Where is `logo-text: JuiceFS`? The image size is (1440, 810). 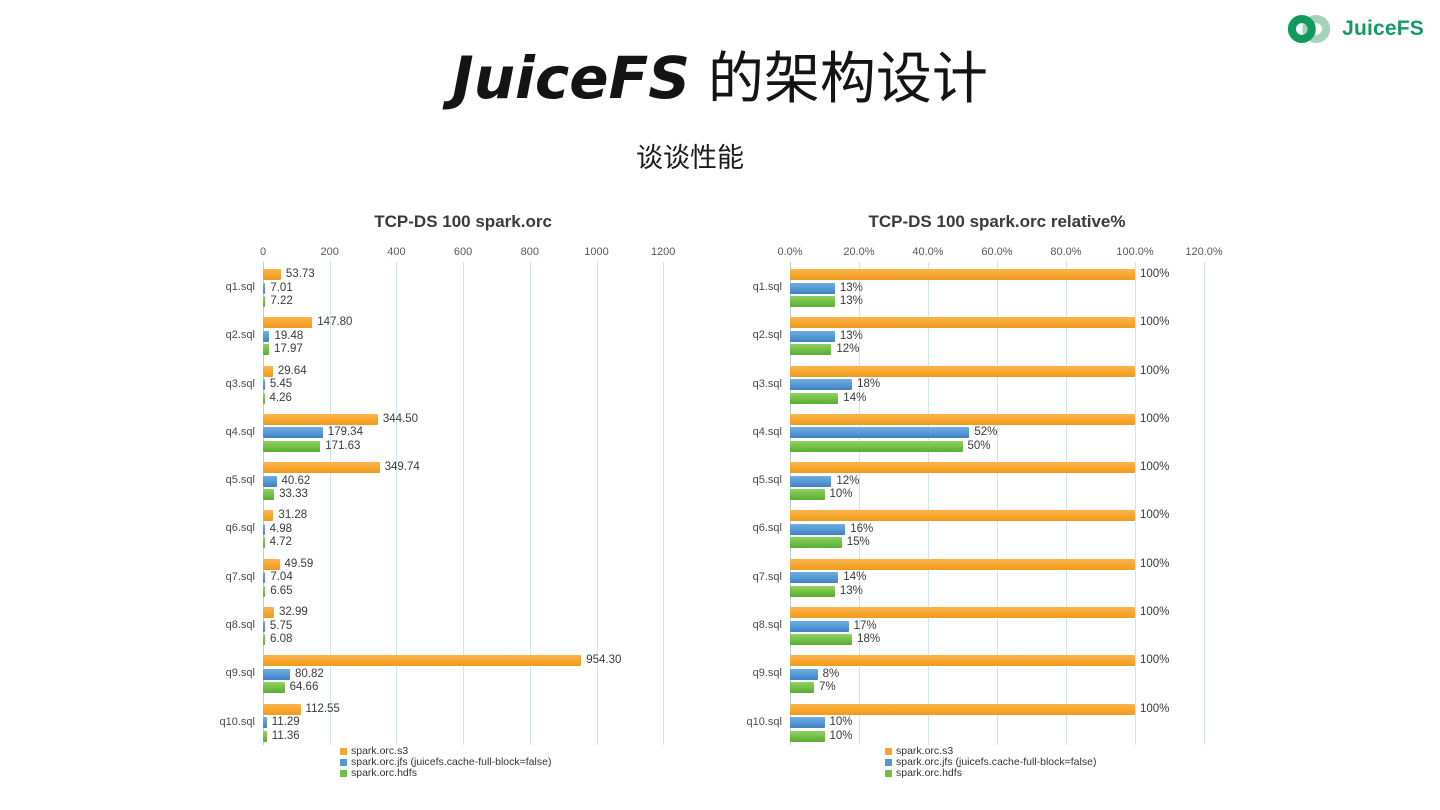 logo-text: JuiceFS is located at coordinates (1383, 28).